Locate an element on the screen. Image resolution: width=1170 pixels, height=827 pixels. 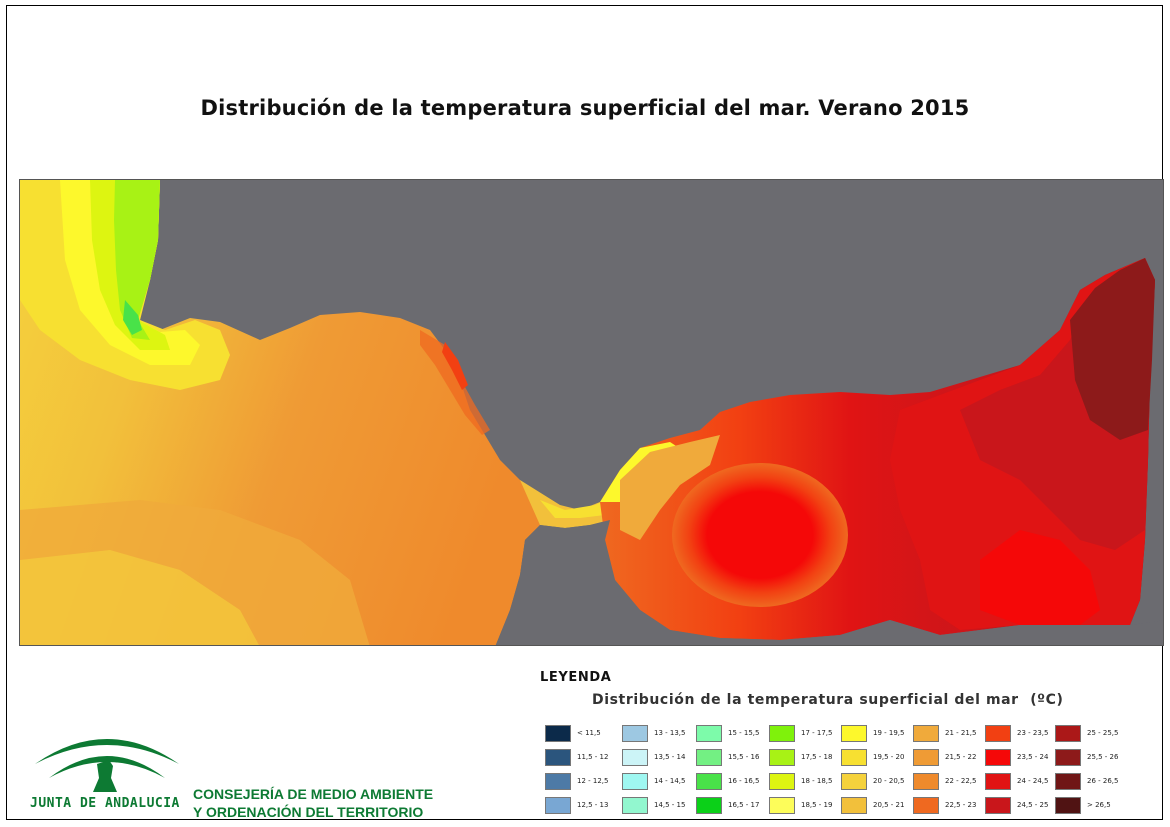
atlantic-upwelling-green is located at coordinates (137, 260).